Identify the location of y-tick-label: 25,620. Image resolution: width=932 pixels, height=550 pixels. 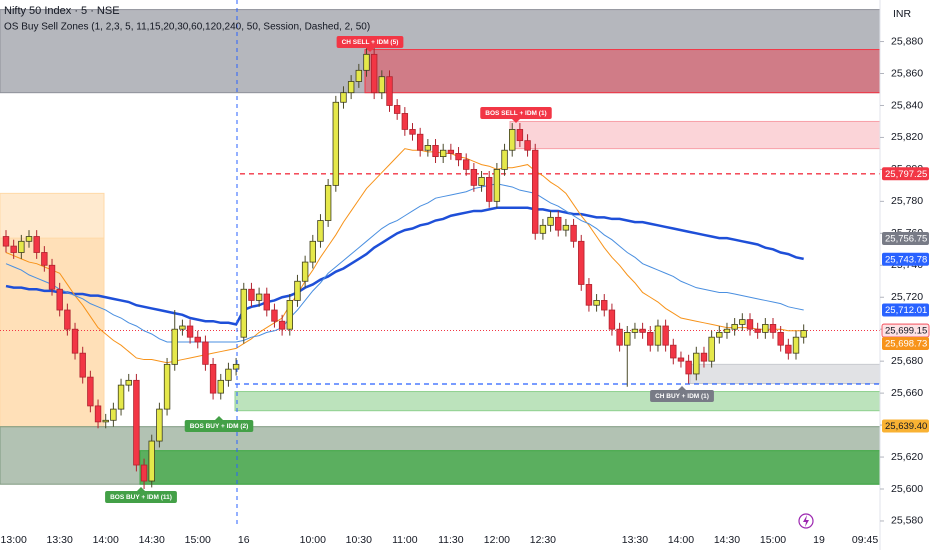
(907, 457).